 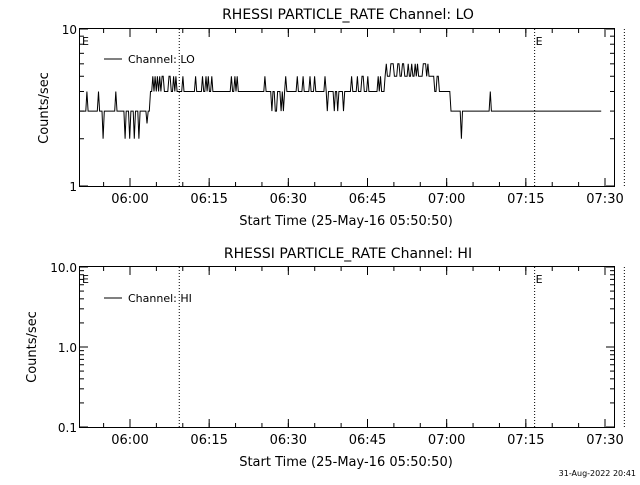 What do you see at coordinates (161, 59) in the screenshot?
I see `lo-legend-label: Channel: LO` at bounding box center [161, 59].